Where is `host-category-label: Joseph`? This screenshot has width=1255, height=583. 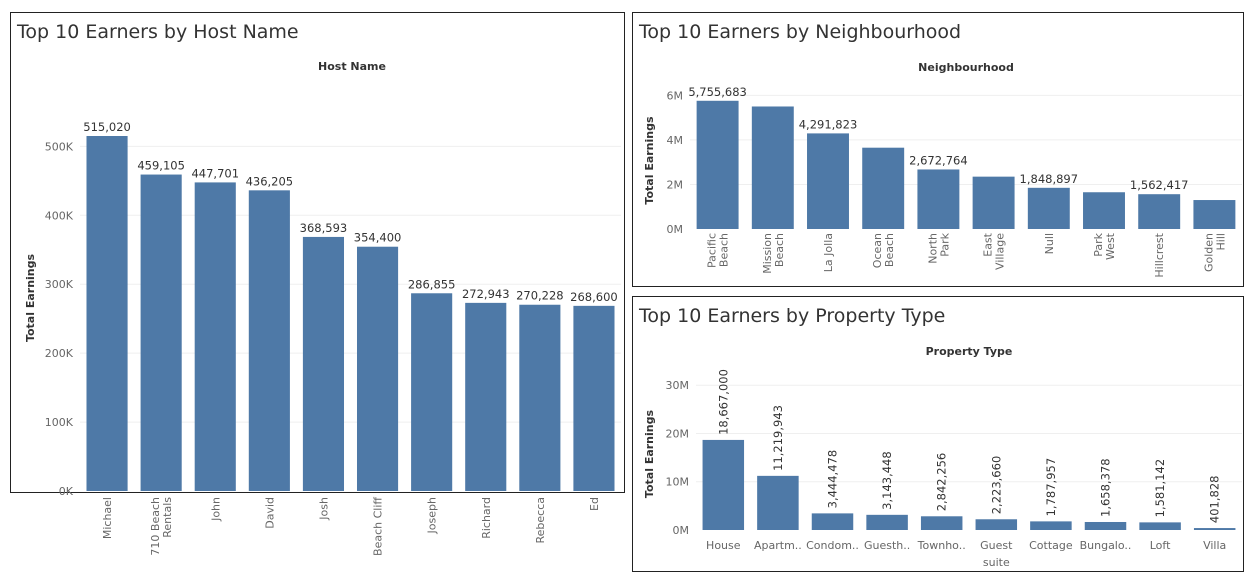 host-category-label: Joseph is located at coordinates (432, 515).